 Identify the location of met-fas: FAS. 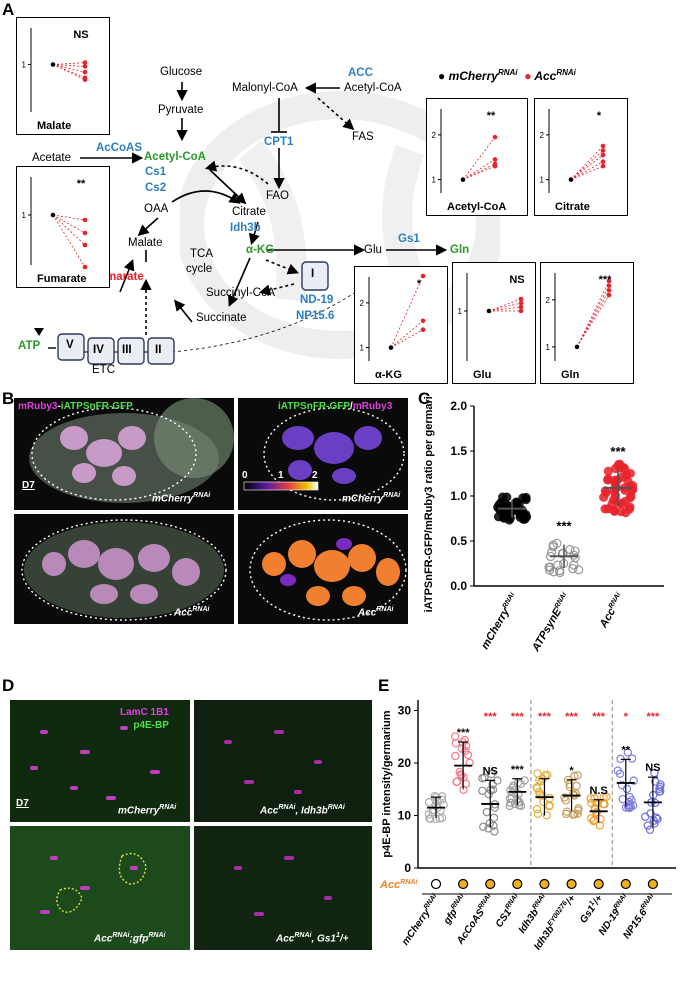
(363, 137).